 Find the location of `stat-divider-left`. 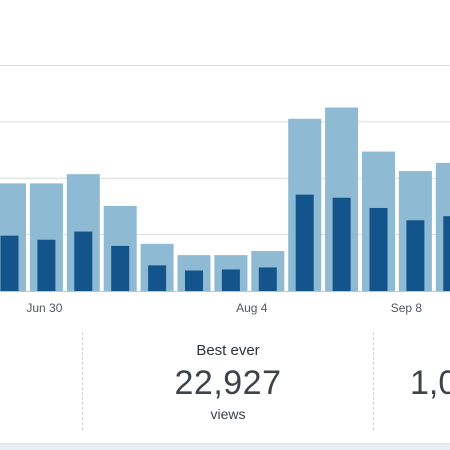

stat-divider-left is located at coordinates (82, 381).